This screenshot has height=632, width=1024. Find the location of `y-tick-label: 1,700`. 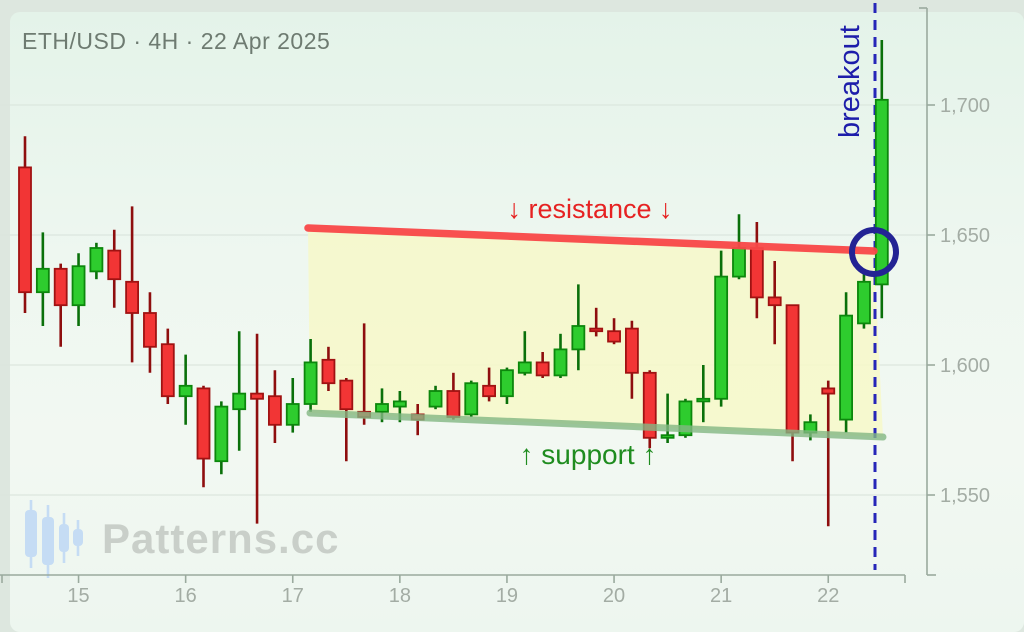

y-tick-label: 1,700 is located at coordinates (965, 106).